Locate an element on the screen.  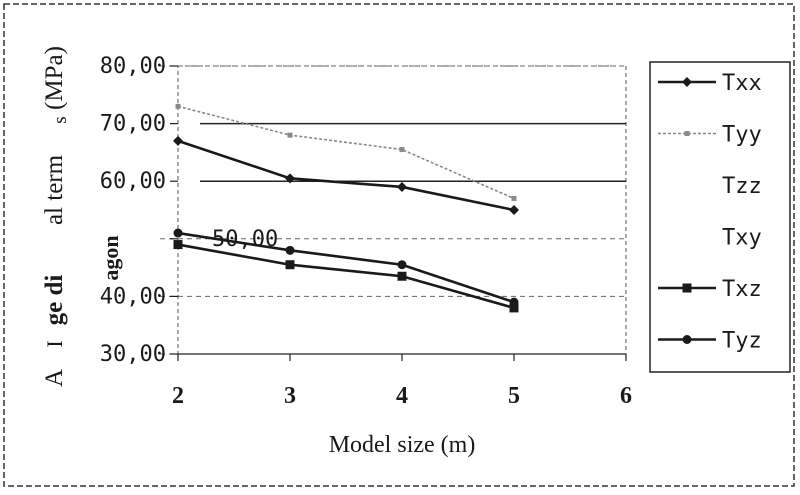
series-Txx is located at coordinates (346, 175).